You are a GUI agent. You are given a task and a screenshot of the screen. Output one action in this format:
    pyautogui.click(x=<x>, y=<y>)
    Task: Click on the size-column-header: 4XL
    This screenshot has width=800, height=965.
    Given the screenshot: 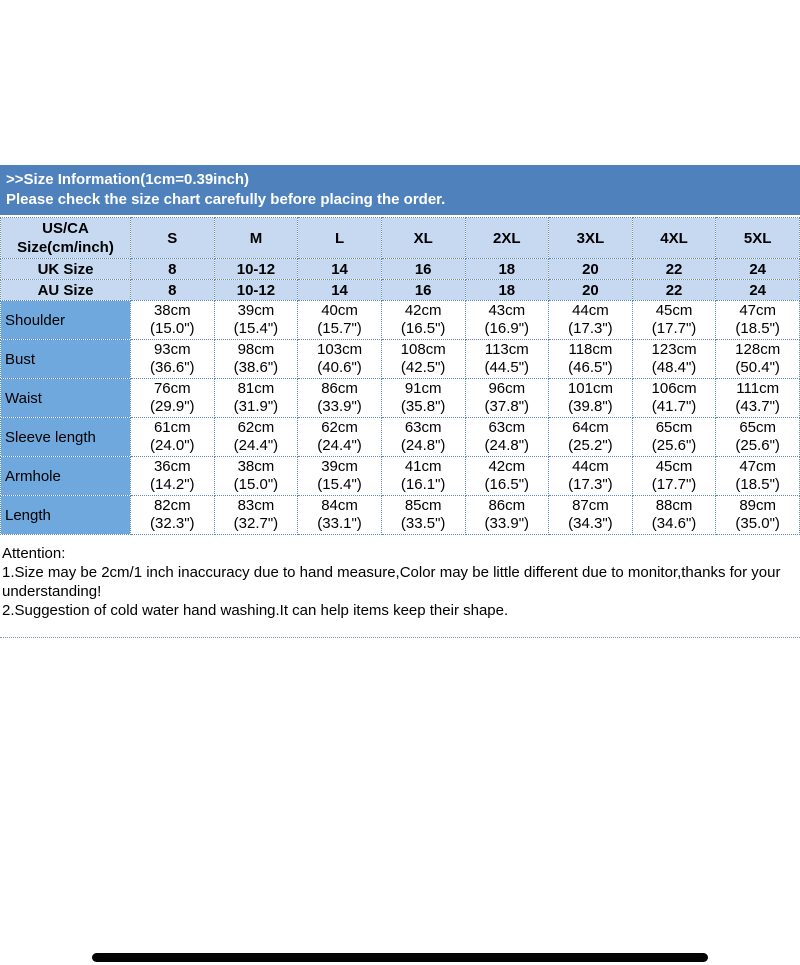 What is the action you would take?
    pyautogui.click(x=674, y=238)
    